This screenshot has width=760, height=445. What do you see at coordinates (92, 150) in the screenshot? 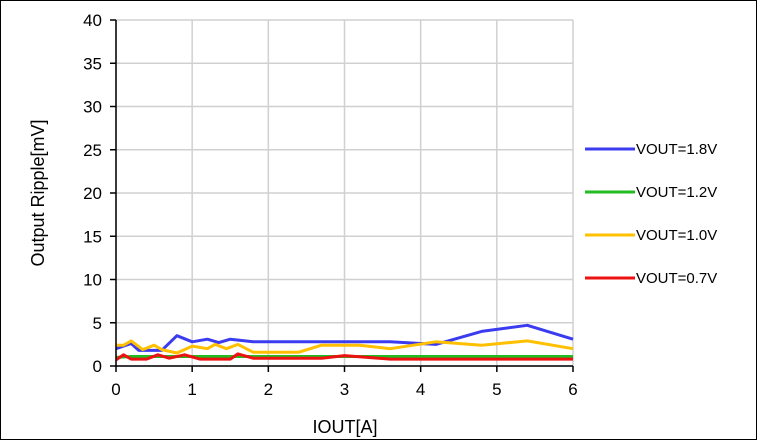
I see `y-tick-label-25: 25` at bounding box center [92, 150].